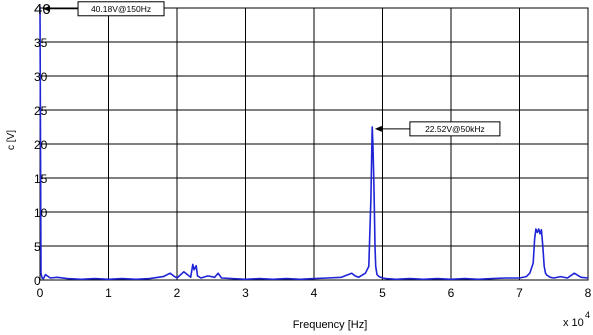 Image resolution: width=593 pixels, height=335 pixels. Describe the element at coordinates (382, 293) in the screenshot. I see `x-tick-label: 5` at that location.